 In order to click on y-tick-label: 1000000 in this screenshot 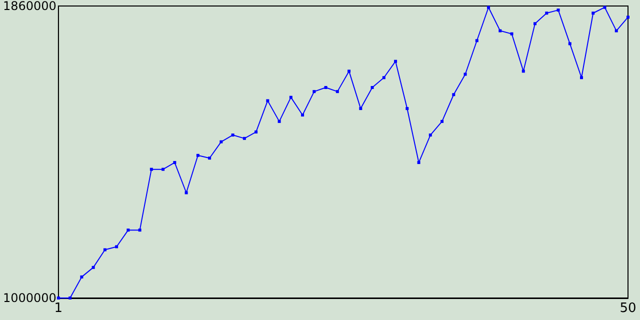, I will do `click(29, 298)`.